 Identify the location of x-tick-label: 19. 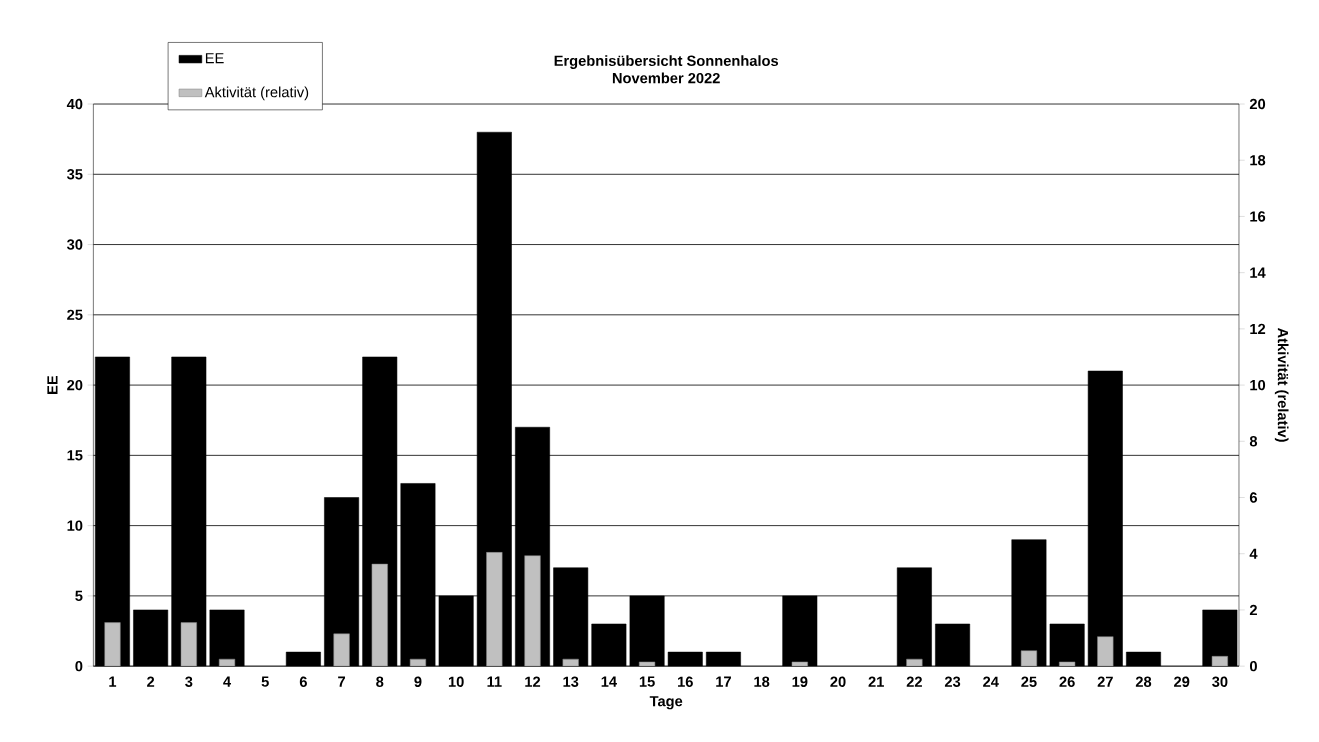
(800, 681).